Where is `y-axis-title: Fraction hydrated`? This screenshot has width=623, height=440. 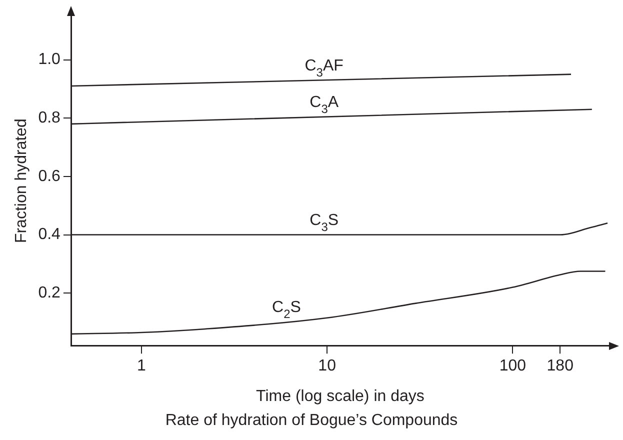 y-axis-title: Fraction hydrated is located at coordinates (21, 181).